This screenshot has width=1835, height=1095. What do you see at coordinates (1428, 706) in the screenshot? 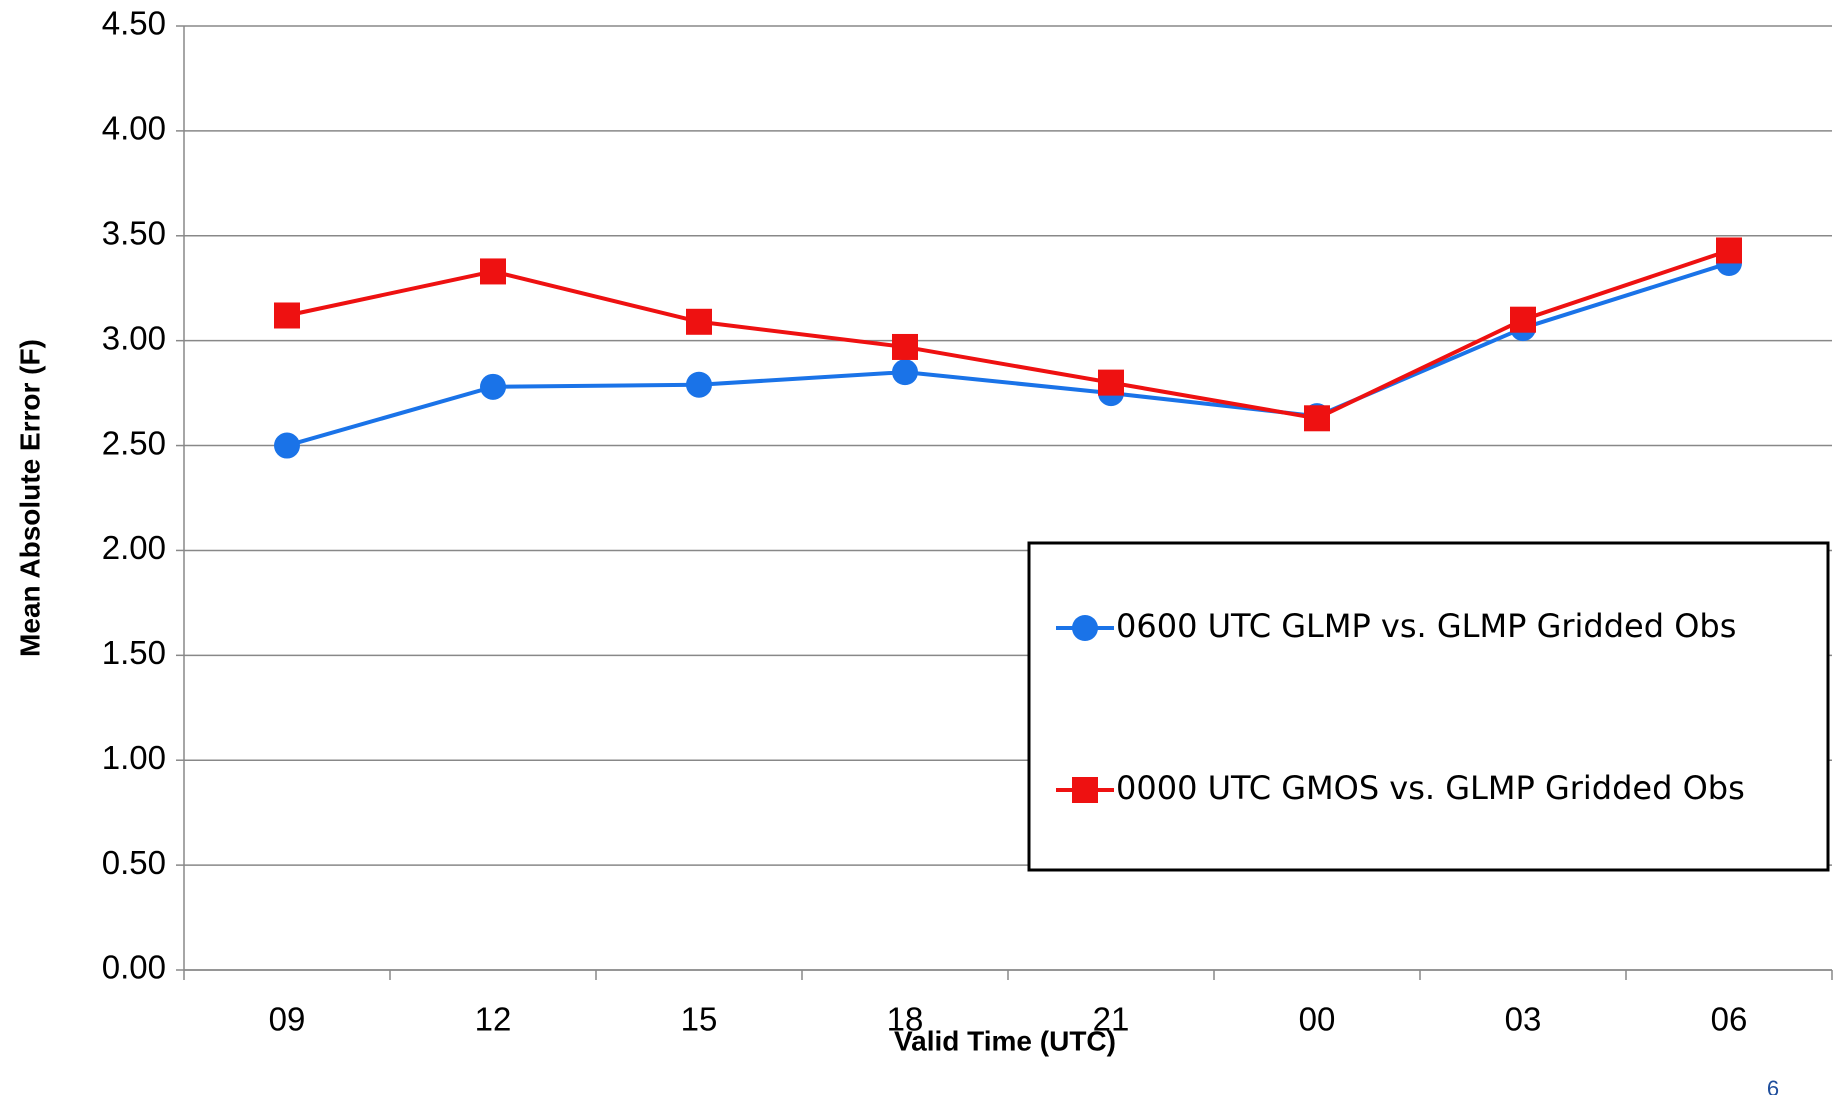
I see `legend-box` at bounding box center [1428, 706].